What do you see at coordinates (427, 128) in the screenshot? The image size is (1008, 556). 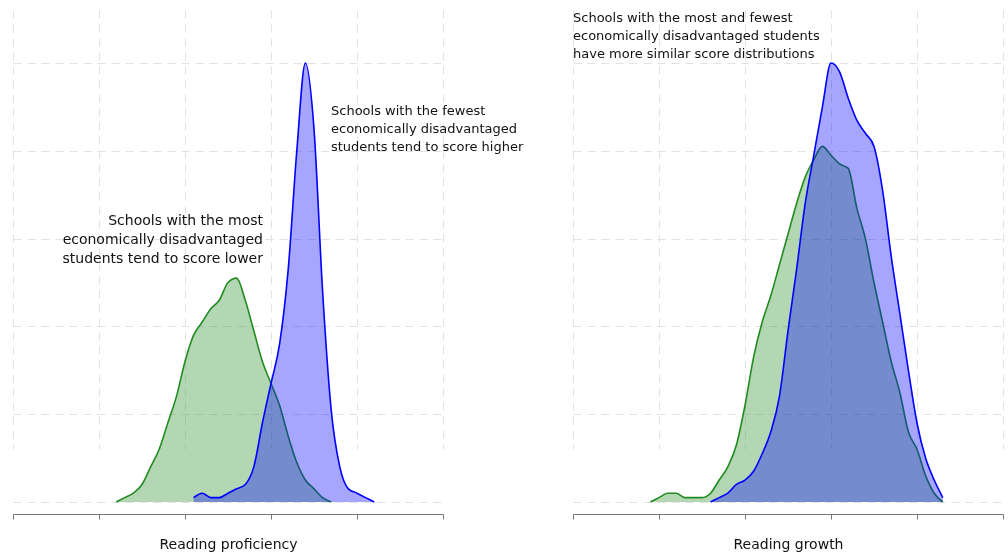 I see `annotation: Schools with the fewest economically disadvantaged students tend to score higher` at bounding box center [427, 128].